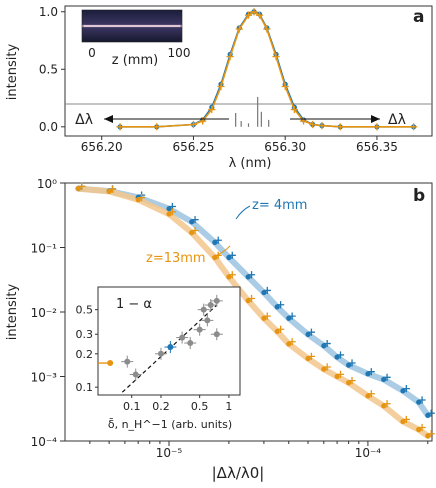 The height and width of the screenshot is (488, 436). I want to click on x-tick-label: 10⁻⁵, so click(169, 453).